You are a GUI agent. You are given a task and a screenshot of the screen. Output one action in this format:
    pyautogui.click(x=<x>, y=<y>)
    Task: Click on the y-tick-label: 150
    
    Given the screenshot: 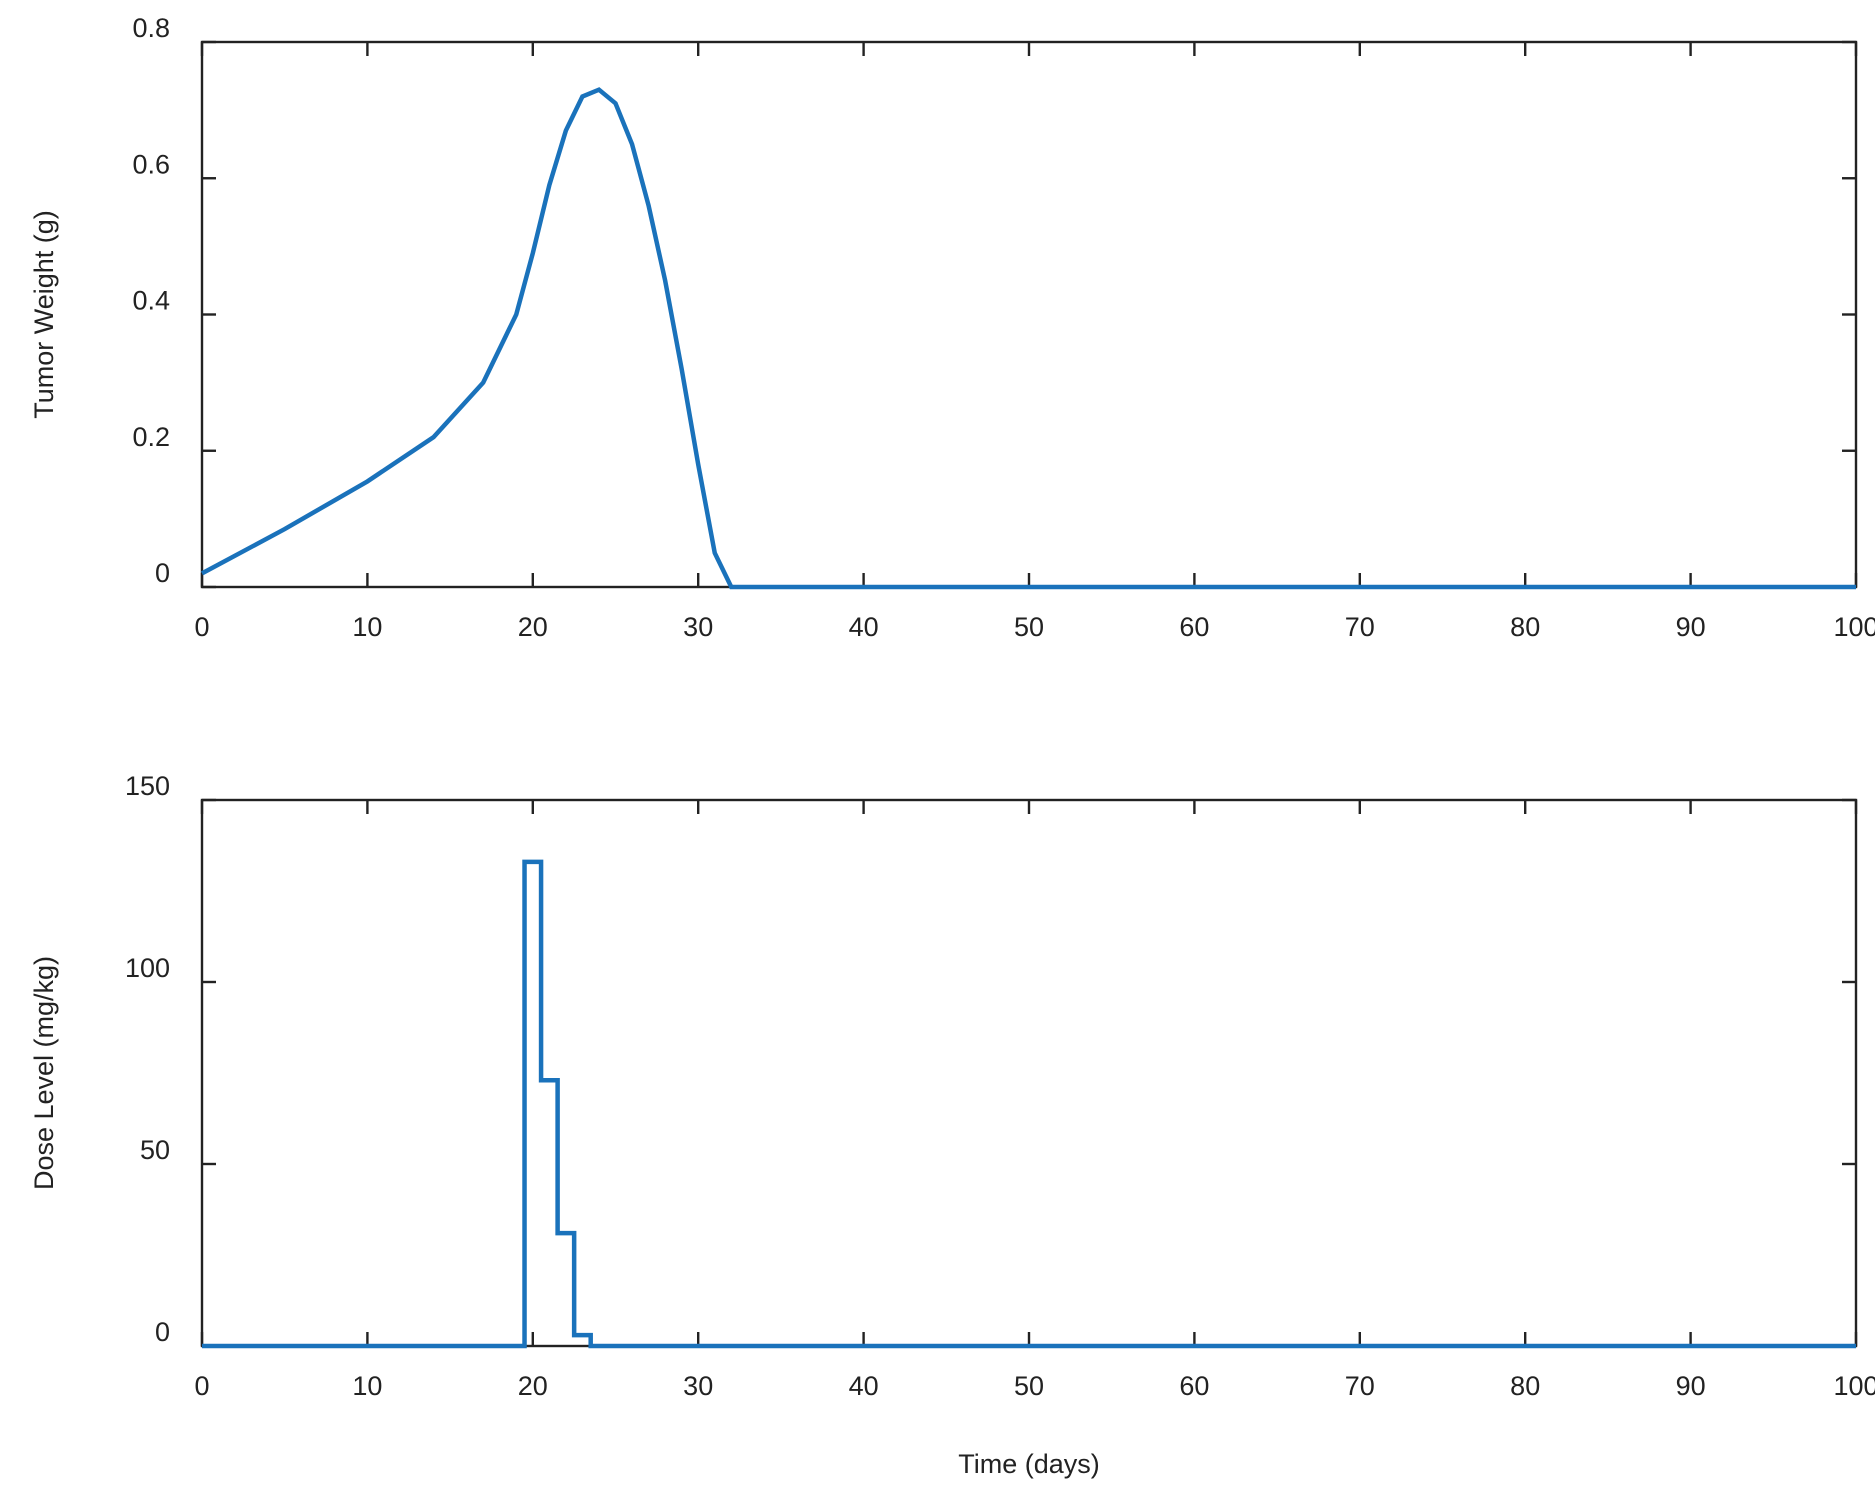 What is the action you would take?
    pyautogui.click(x=147, y=786)
    